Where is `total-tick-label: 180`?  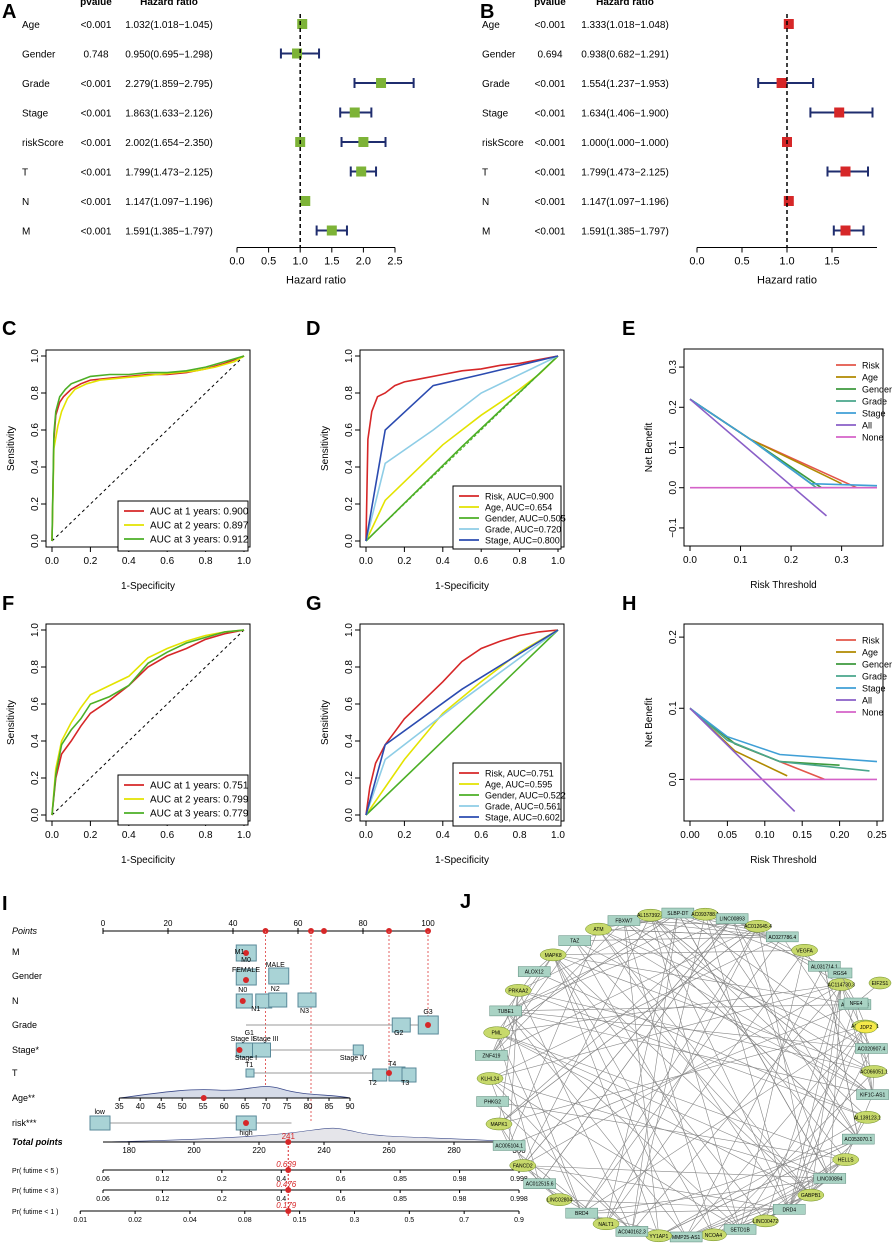
total-tick-label: 180 is located at coordinates (129, 1150).